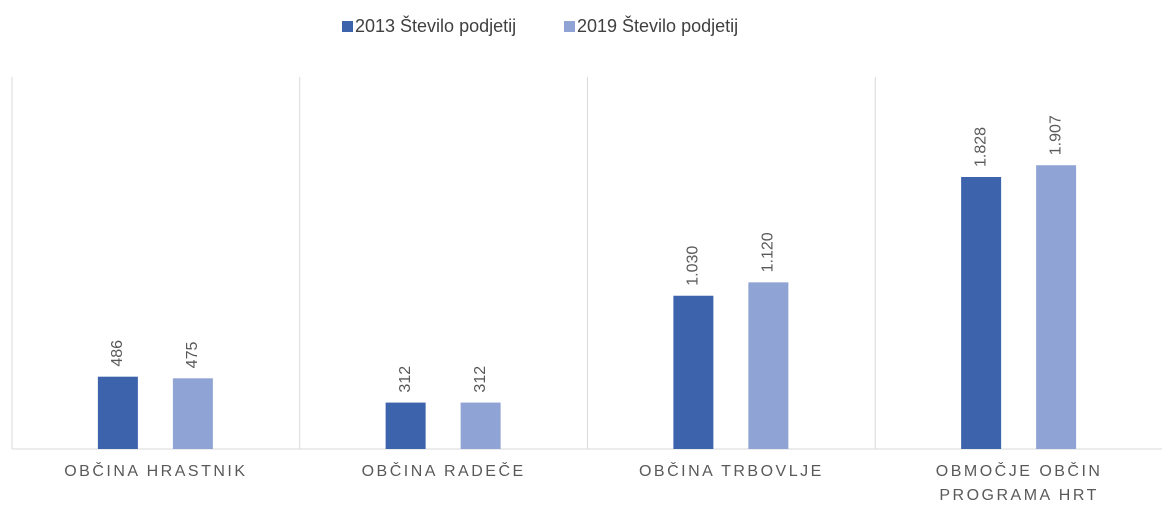  Describe the element at coordinates (156, 471) in the screenshot. I see `x-tick-label: OBČINA HRASTNIK` at that location.